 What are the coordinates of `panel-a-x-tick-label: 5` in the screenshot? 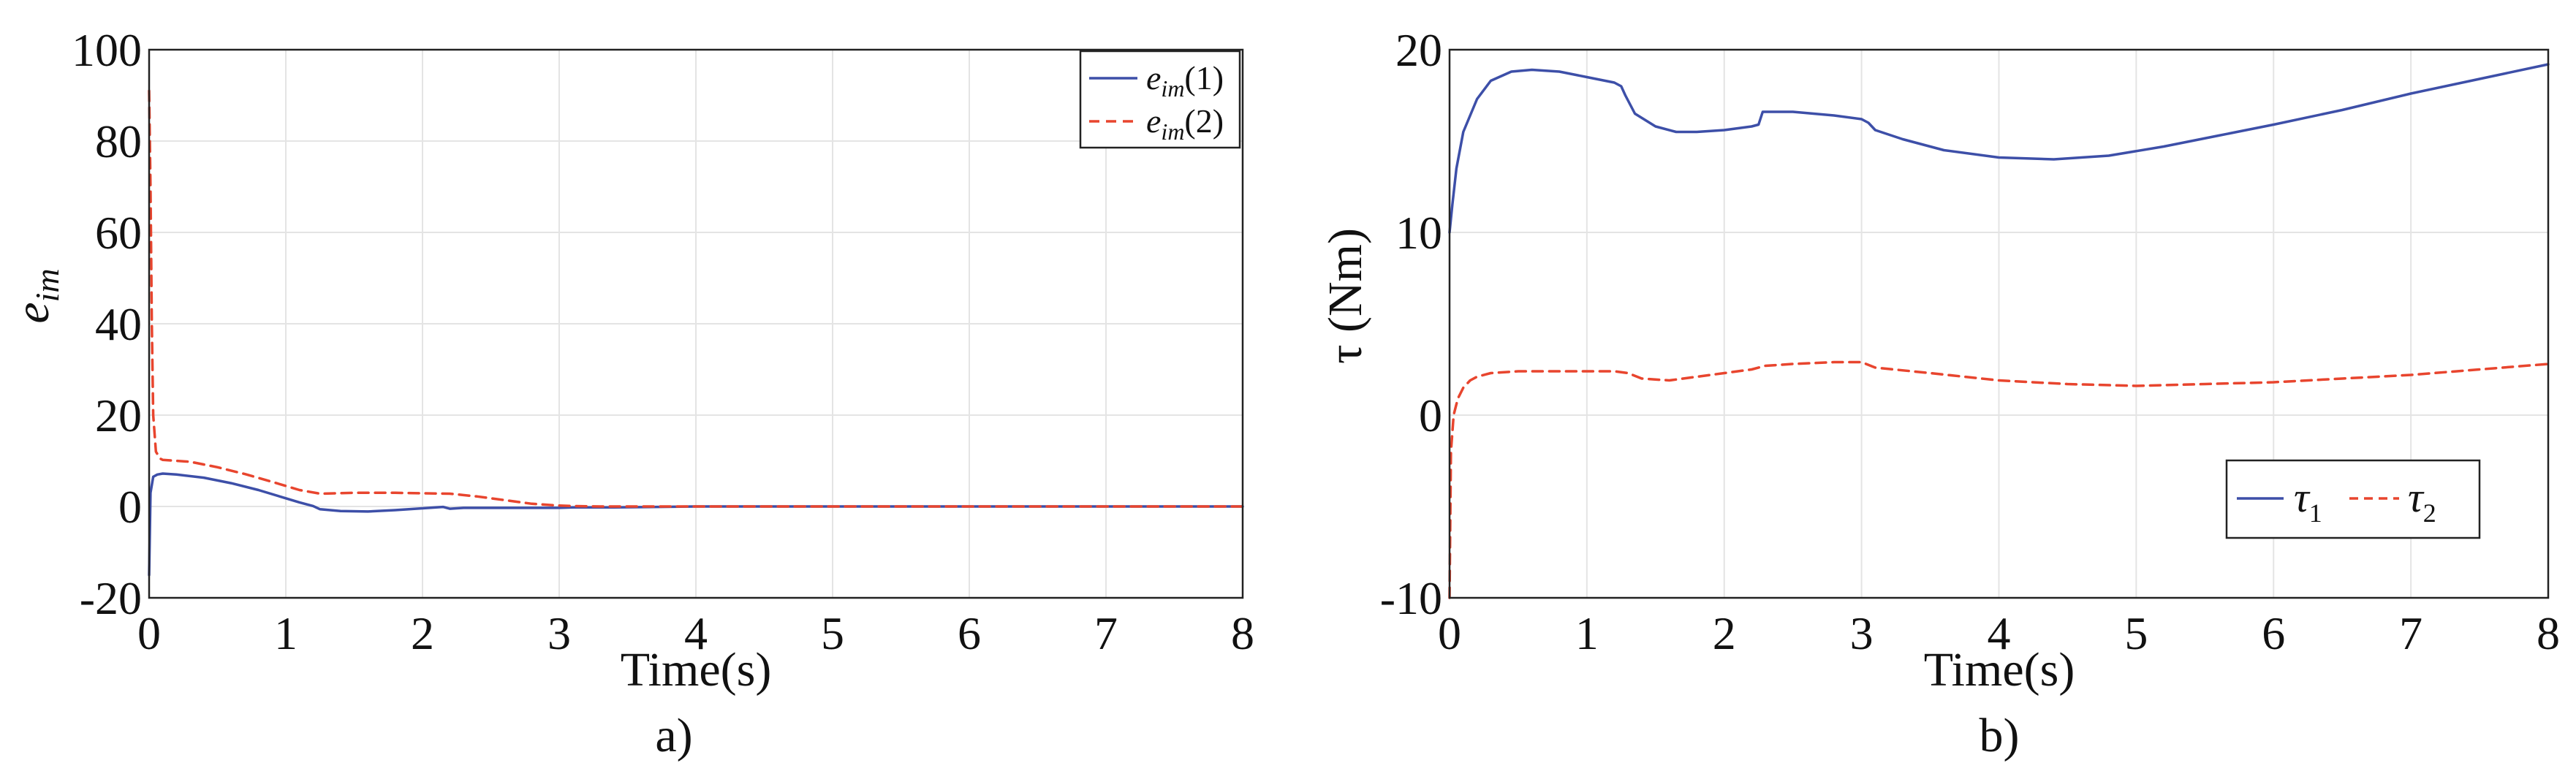 It's located at (832, 633).